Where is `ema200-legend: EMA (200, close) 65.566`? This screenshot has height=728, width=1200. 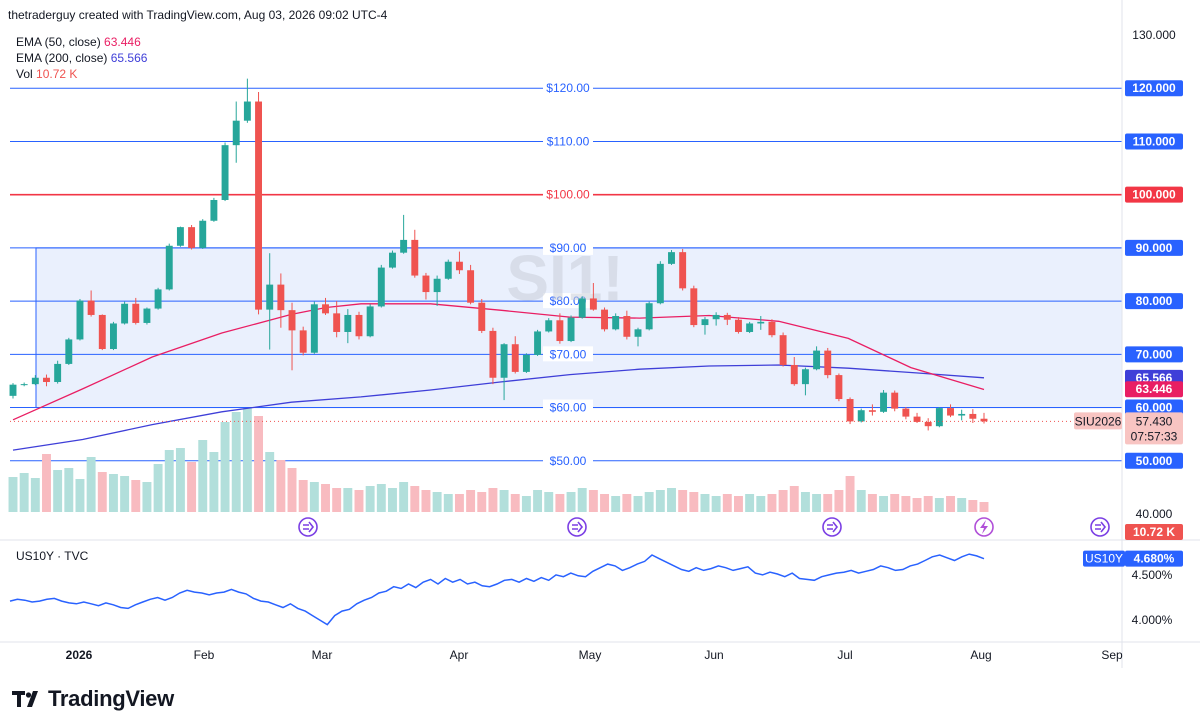 ema200-legend: EMA (200, close) 65.566 is located at coordinates (81, 58).